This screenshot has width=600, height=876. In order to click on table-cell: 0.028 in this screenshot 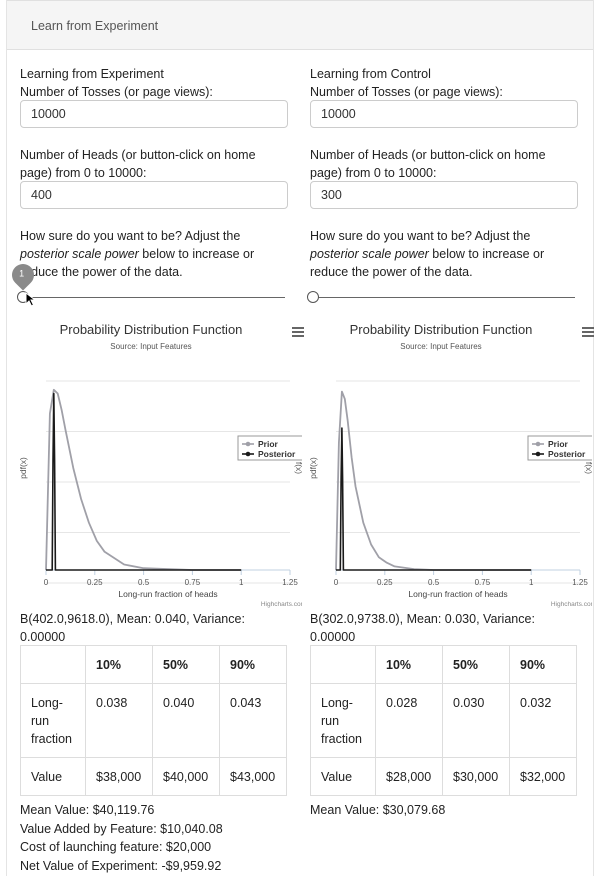, I will do `click(409, 720)`.